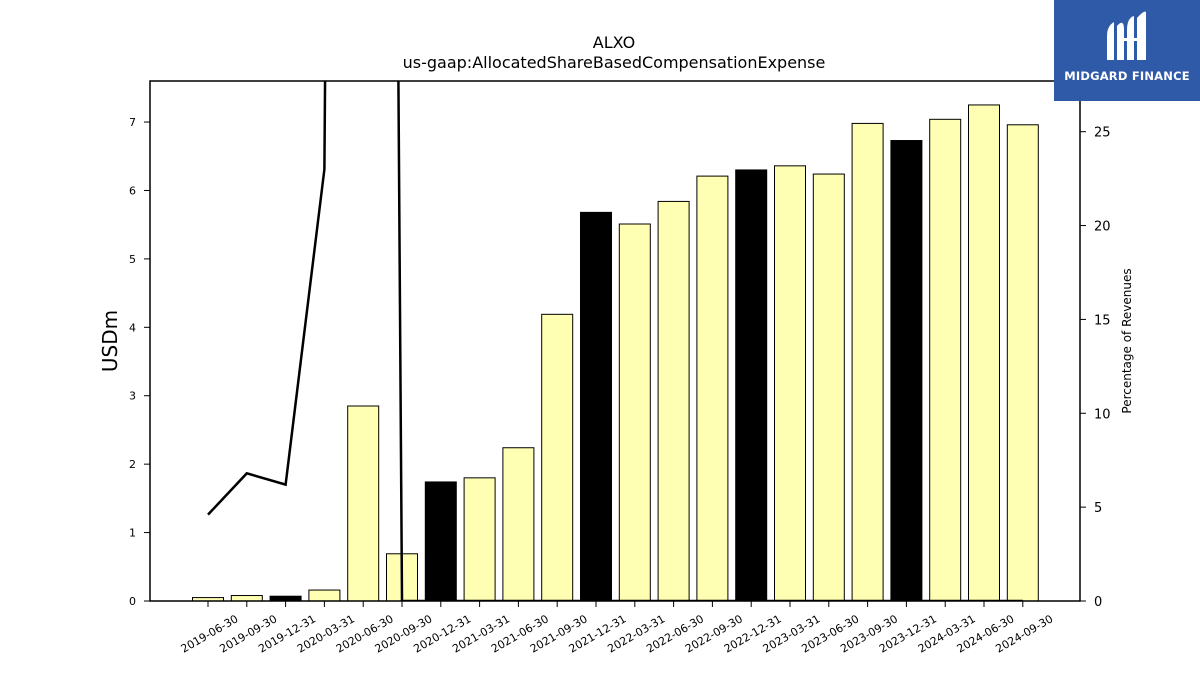 The height and width of the screenshot is (675, 1200). What do you see at coordinates (614, 42) in the screenshot?
I see `chart-title: ALXO` at bounding box center [614, 42].